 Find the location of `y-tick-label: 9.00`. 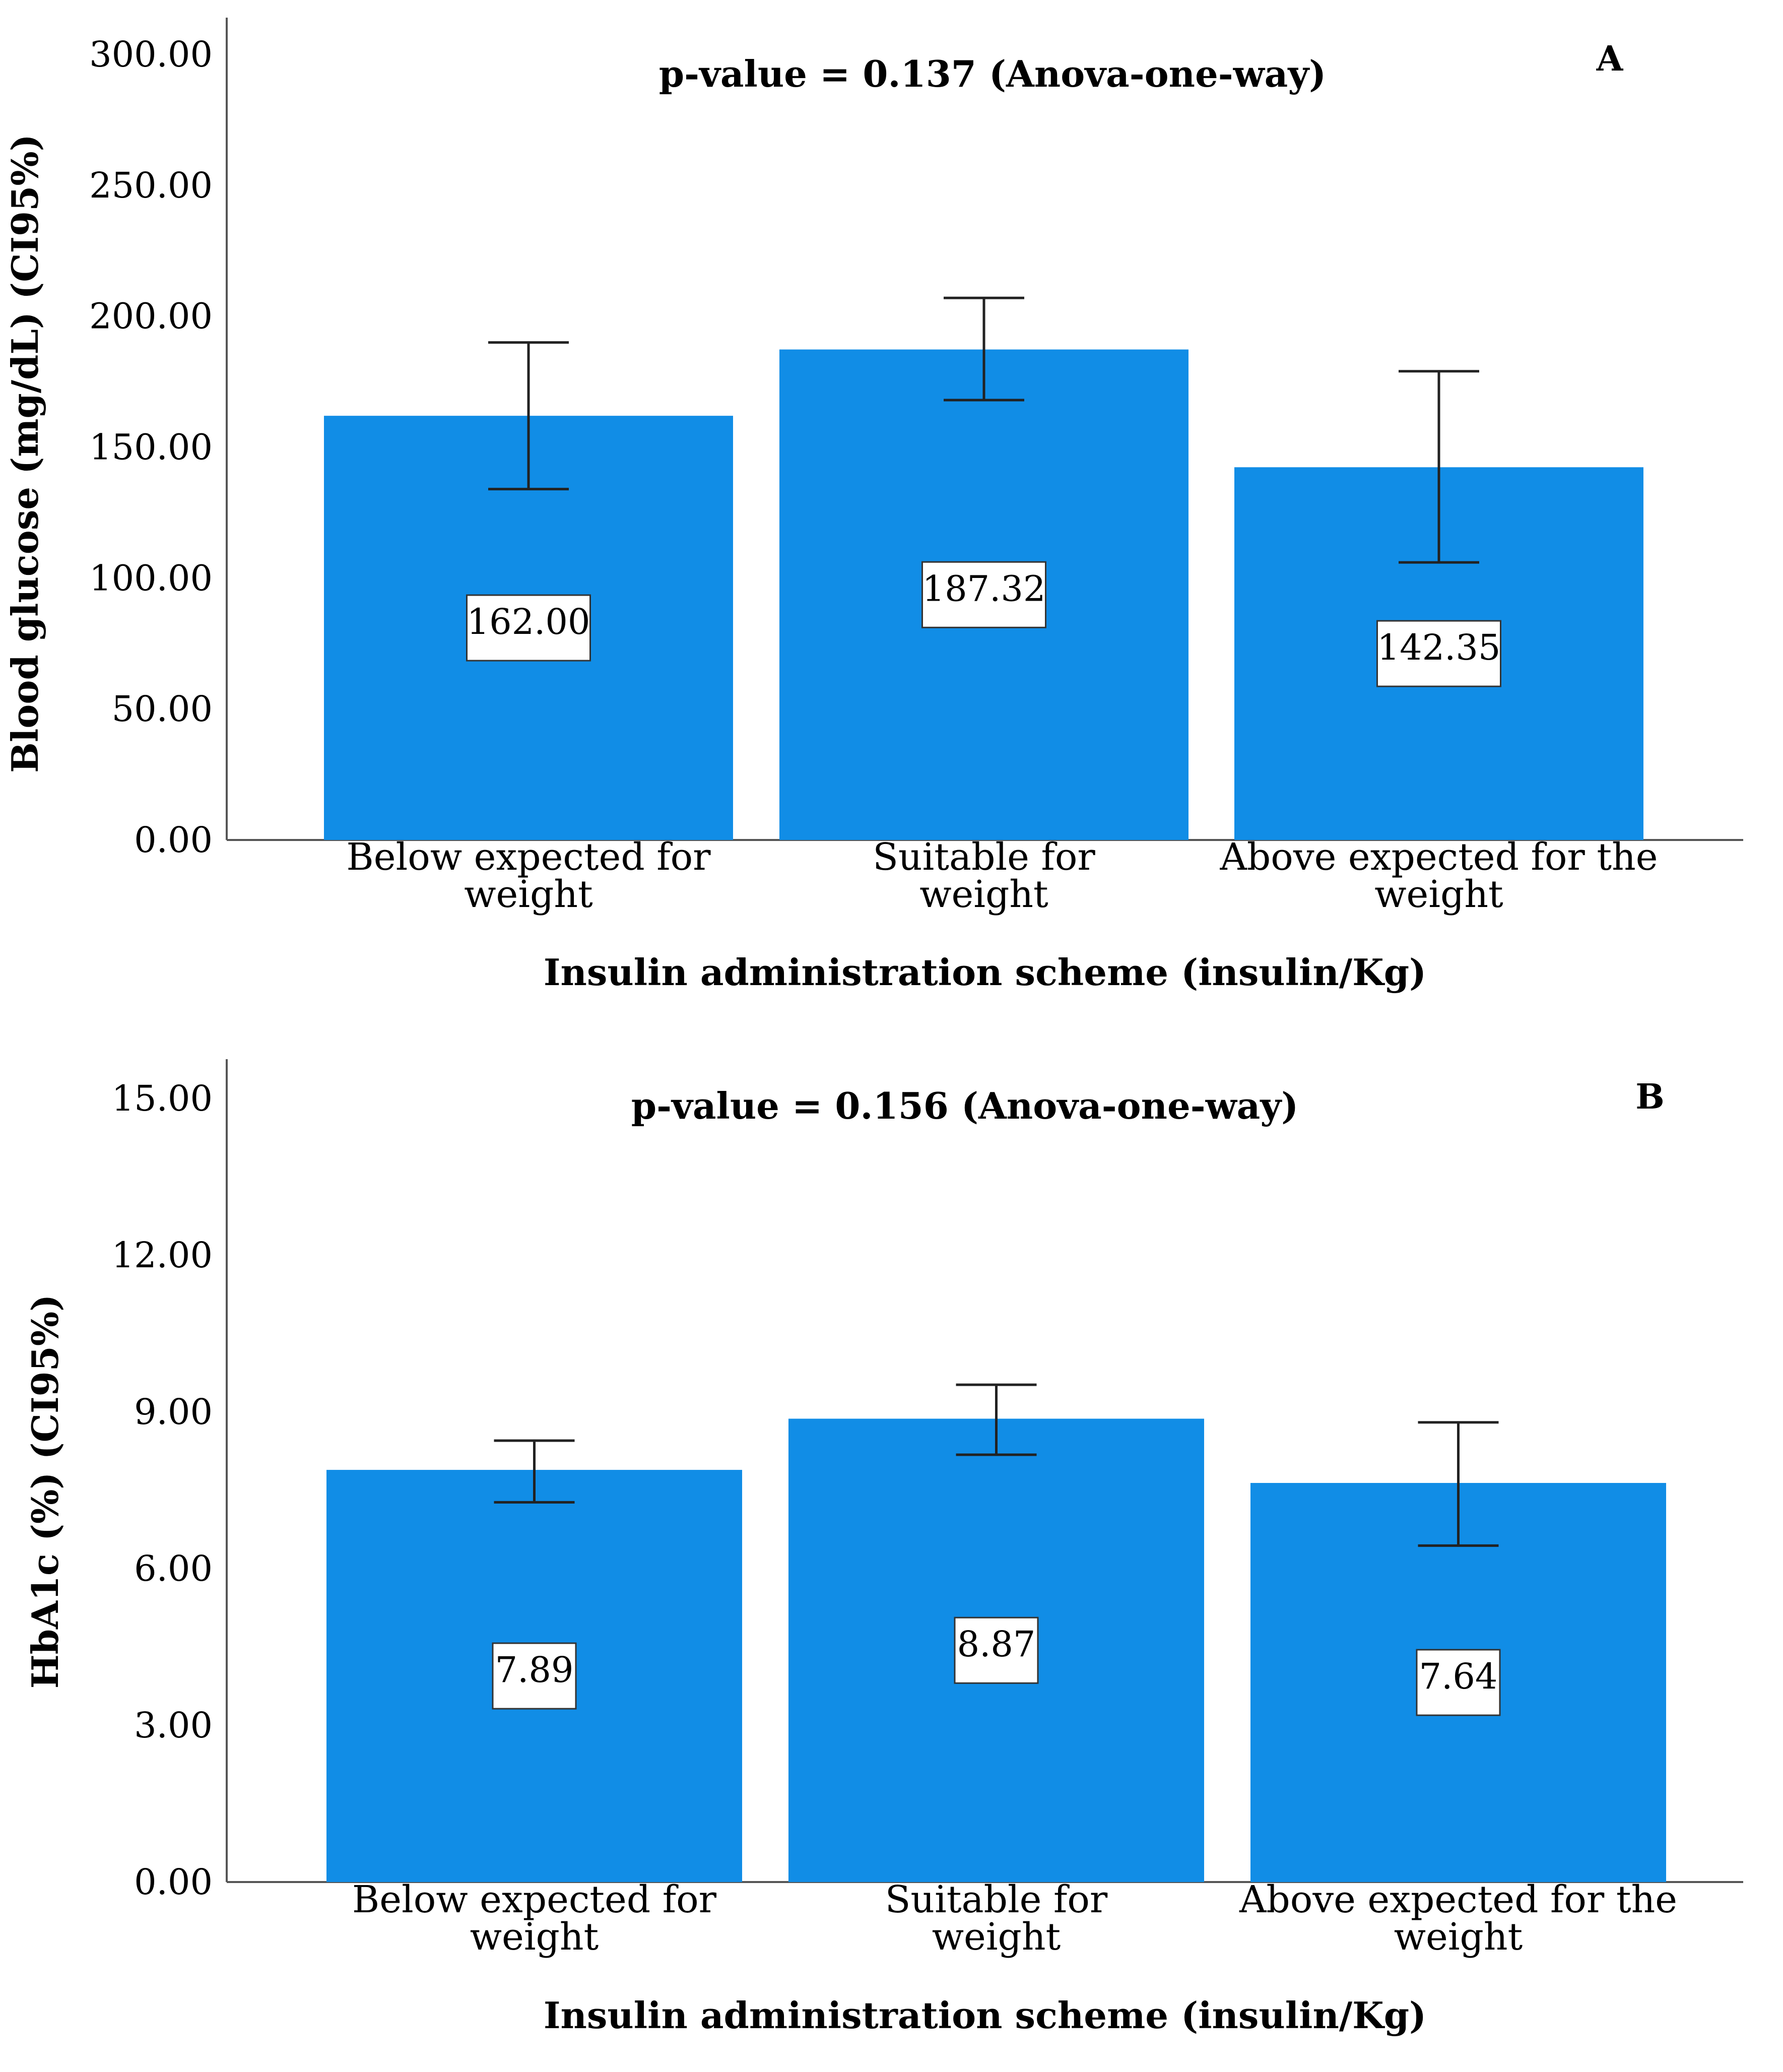

y-tick-label: 9.00 is located at coordinates (173, 1412).